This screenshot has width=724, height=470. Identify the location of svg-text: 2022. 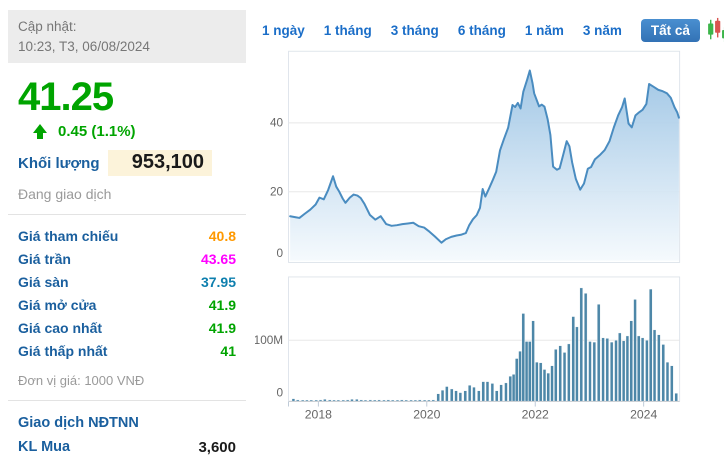
(535, 414).